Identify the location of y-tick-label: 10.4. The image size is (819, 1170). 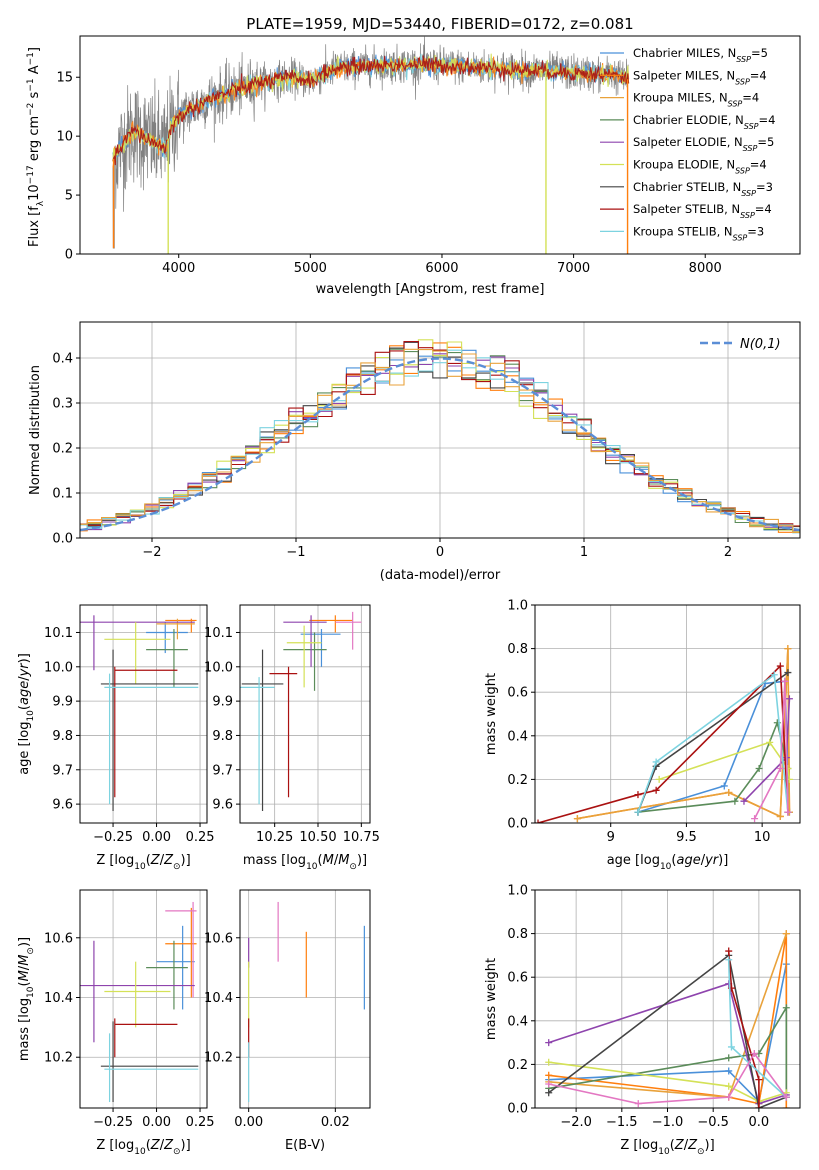
(218, 998).